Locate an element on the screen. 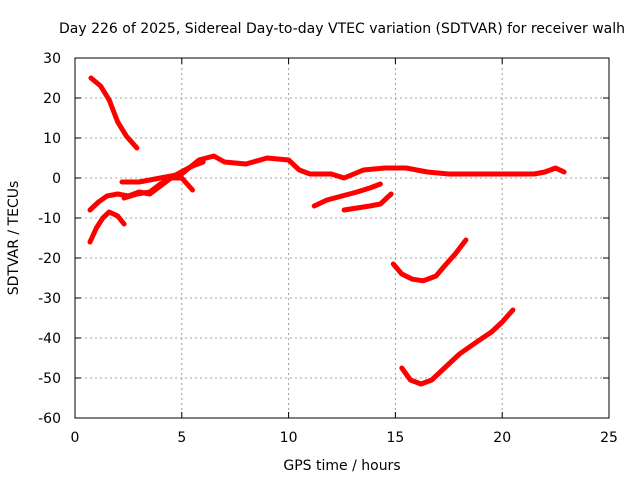 The image size is (640, 480). y-tick-label: -10 is located at coordinates (49, 219).